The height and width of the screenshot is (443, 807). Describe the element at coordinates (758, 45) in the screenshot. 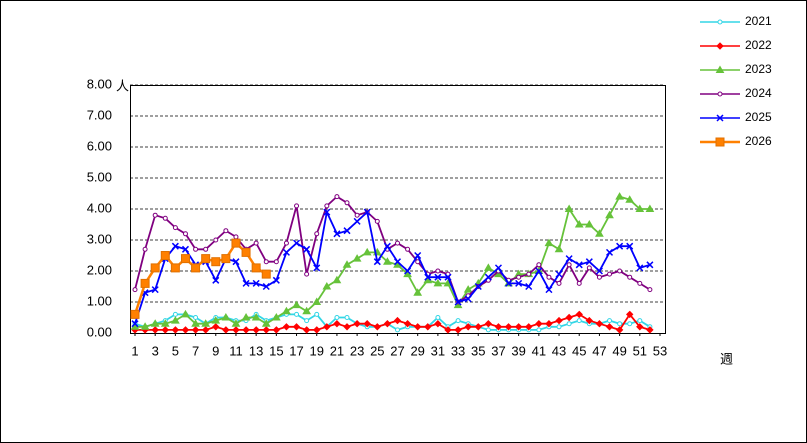

I see `legend-label: 2022` at that location.